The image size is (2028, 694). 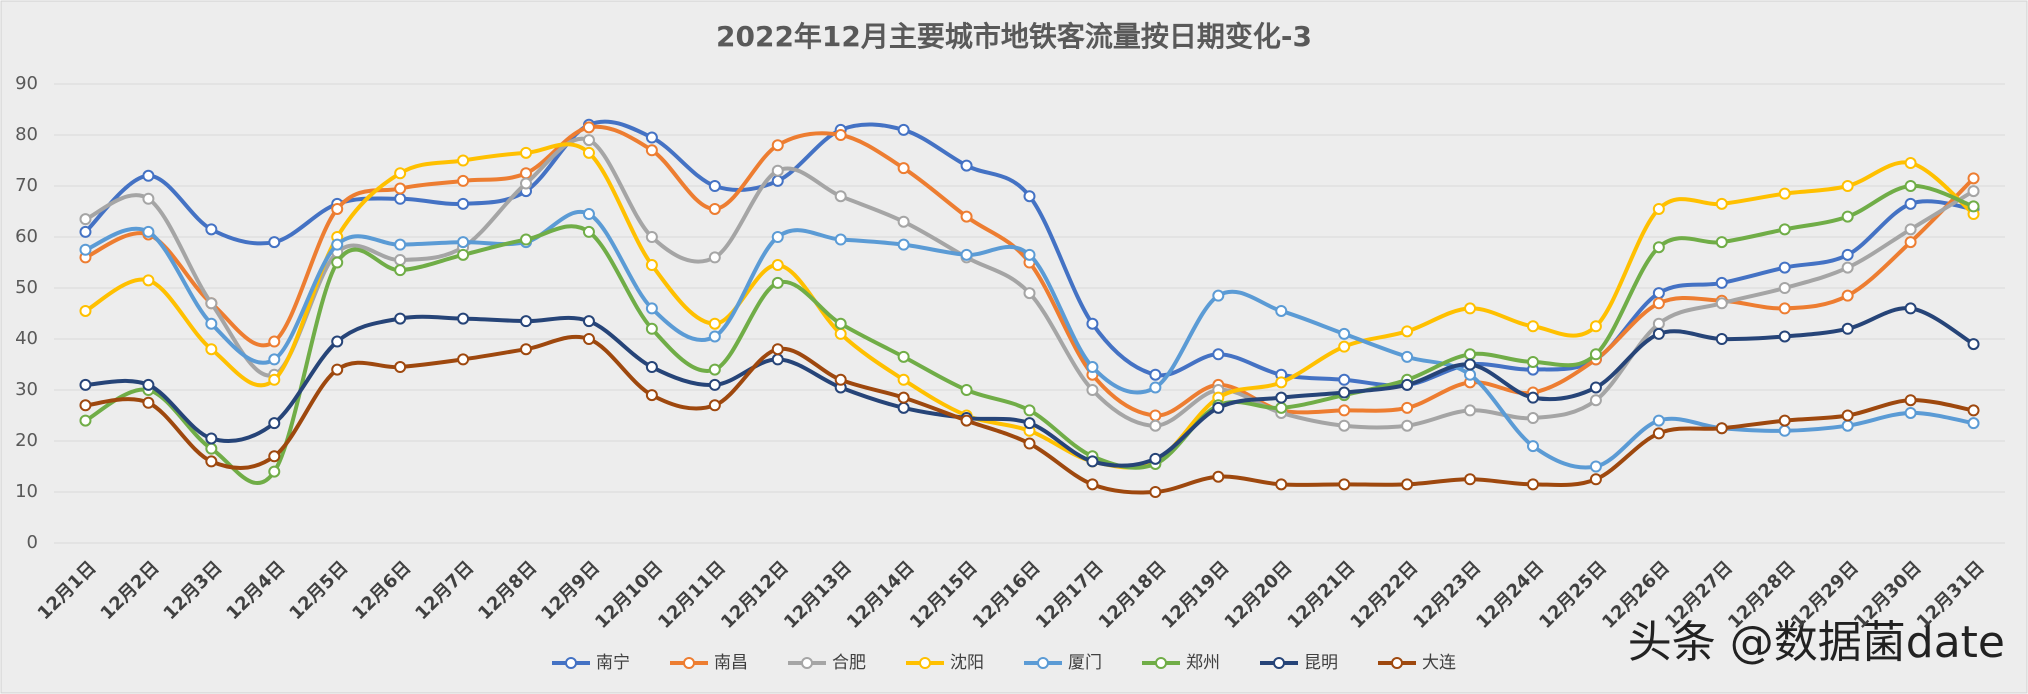 I want to click on watermark: 头条 @数据菌date, so click(x=1816, y=642).